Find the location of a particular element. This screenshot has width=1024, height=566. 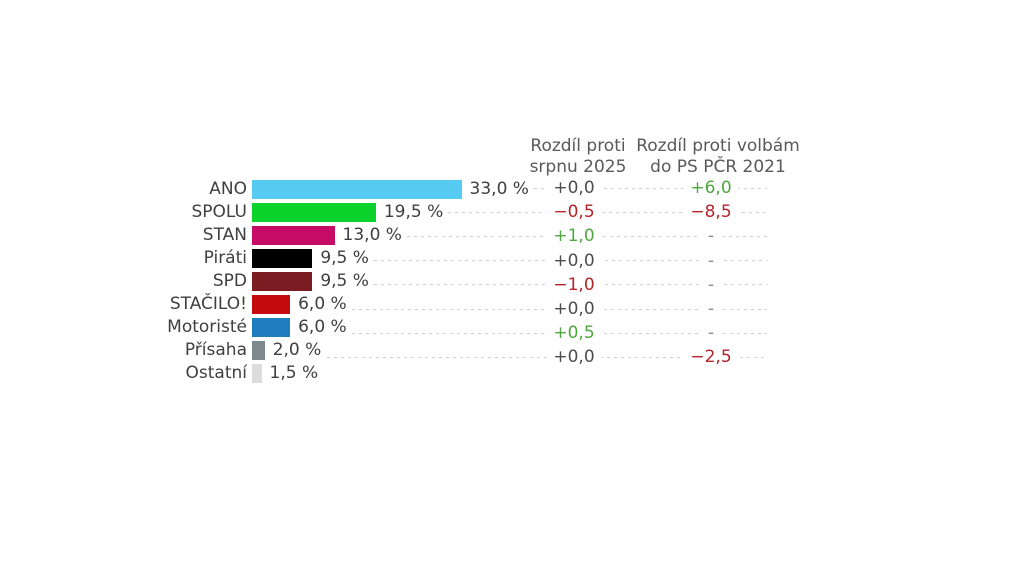

leader-line-row: +0,0 −2,5 is located at coordinates (547, 357).